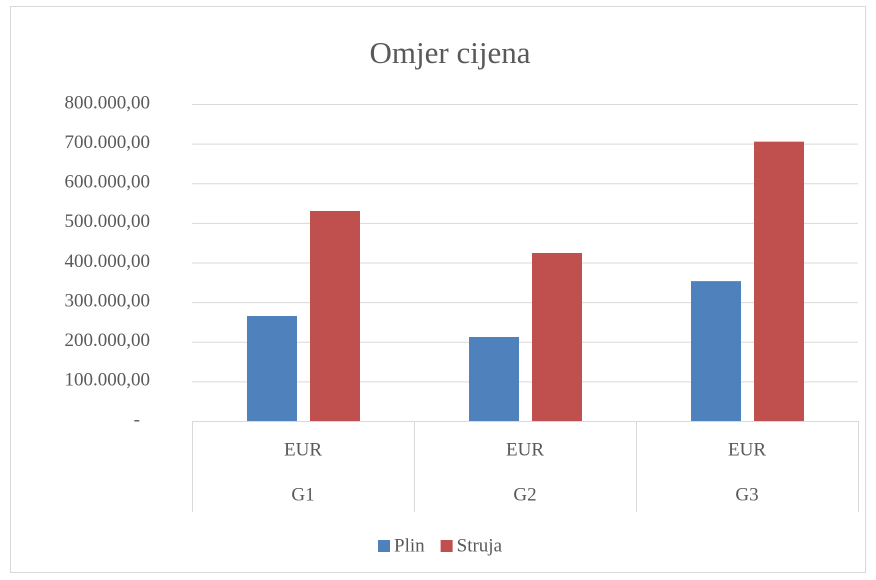  I want to click on y-tick-label: 800.000,00, so click(108, 102).